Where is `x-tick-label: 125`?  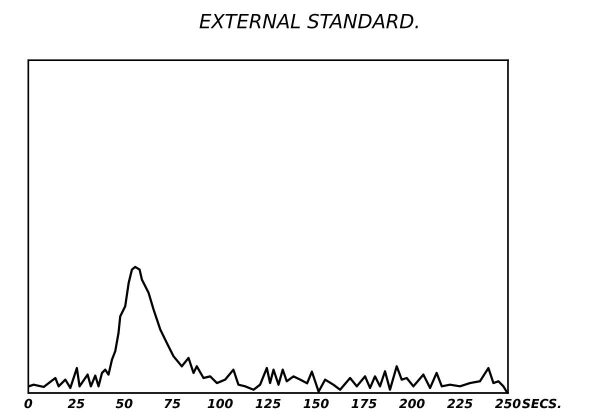 x-tick-label: 125 is located at coordinates (268, 403).